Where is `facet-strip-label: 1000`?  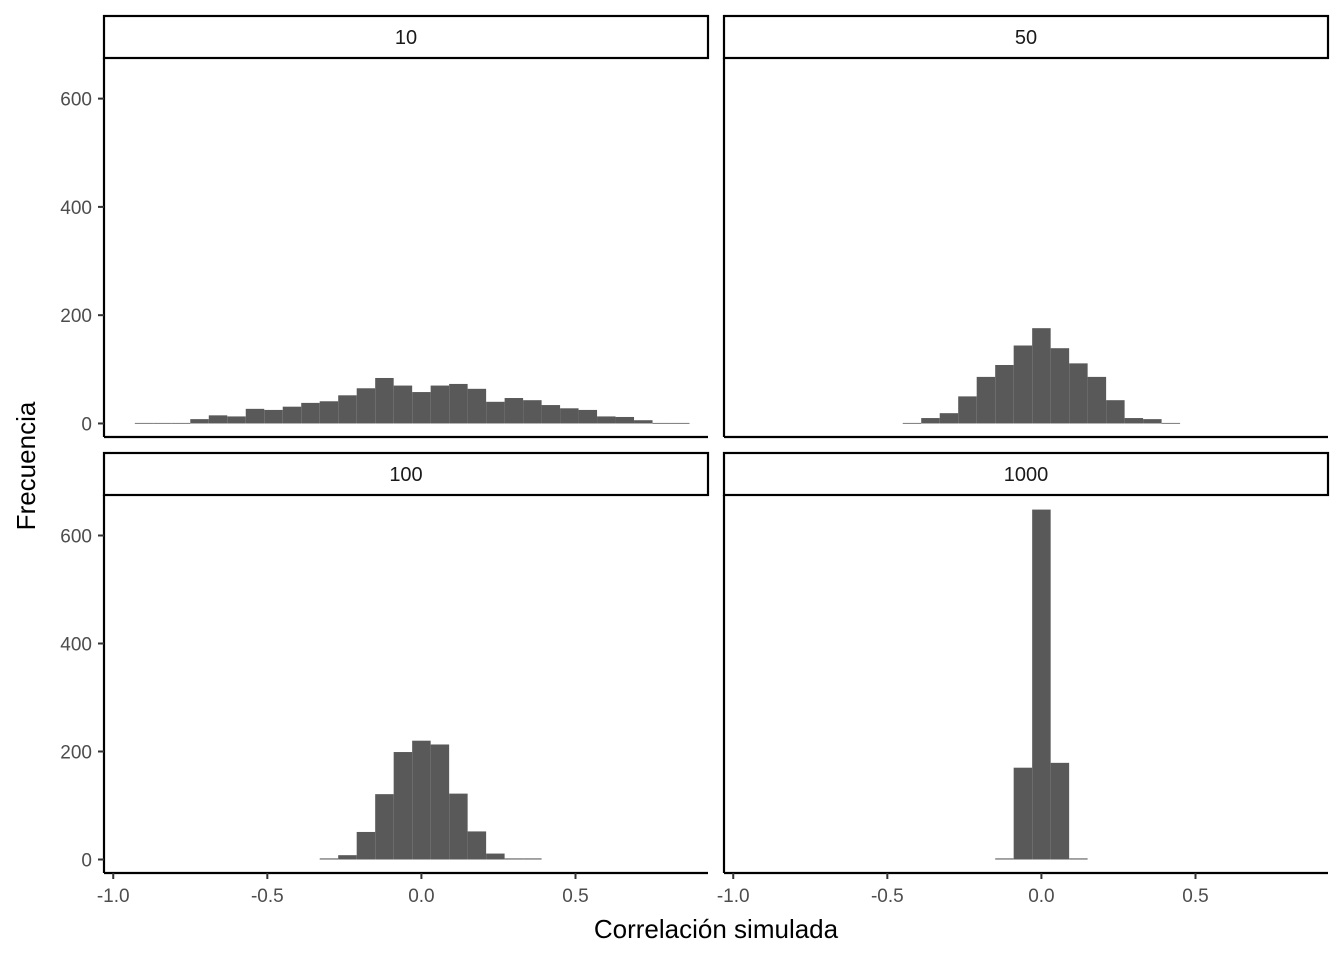
facet-strip-label: 1000 is located at coordinates (1026, 475).